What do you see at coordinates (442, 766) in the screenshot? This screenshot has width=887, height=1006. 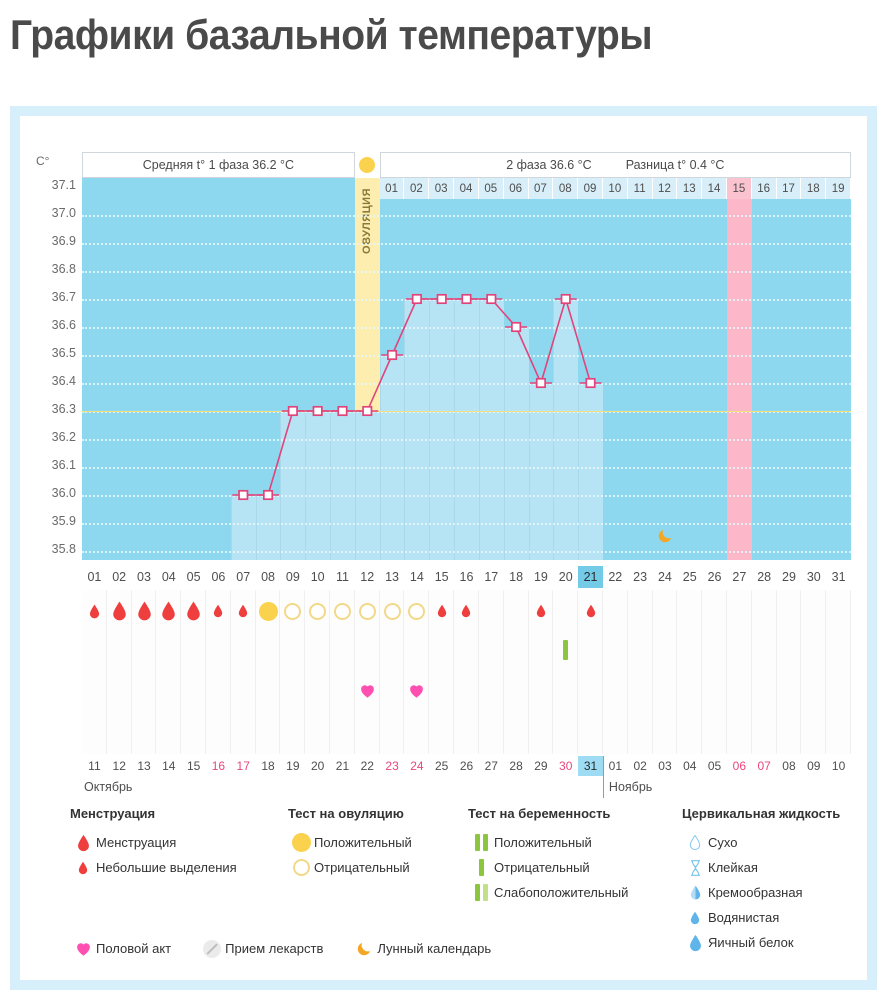 I see `calendar-date: 25` at bounding box center [442, 766].